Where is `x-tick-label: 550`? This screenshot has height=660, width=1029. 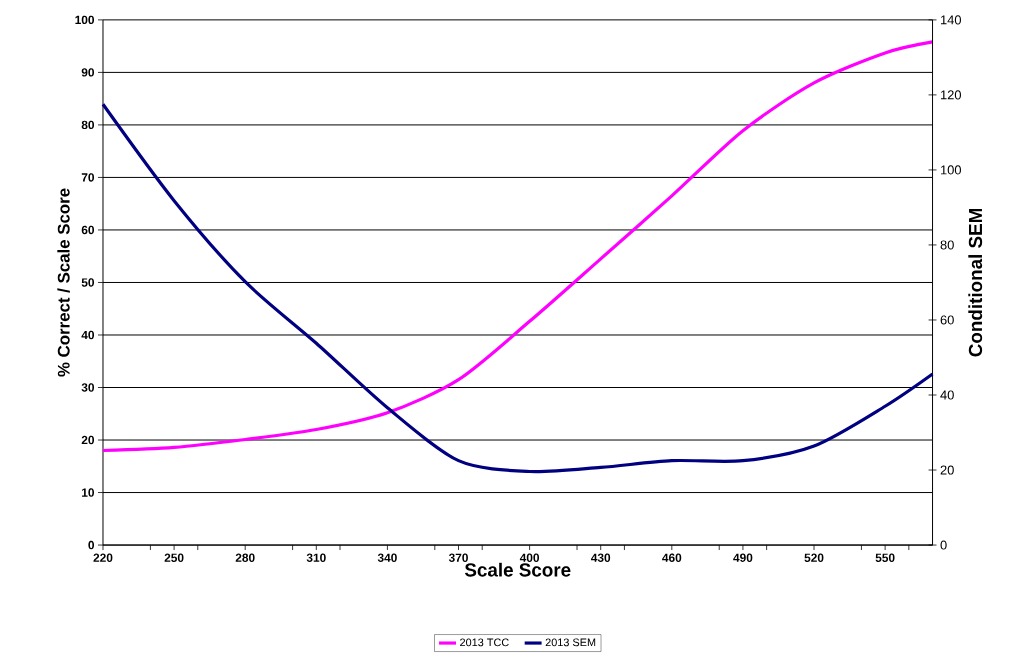
x-tick-label: 550 is located at coordinates (885, 557).